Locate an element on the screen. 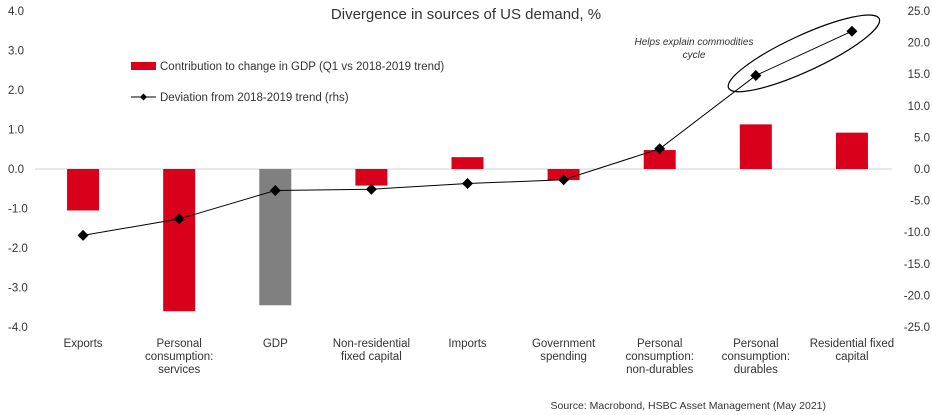  right-axis-tick-label: 10.0 is located at coordinates (919, 107).